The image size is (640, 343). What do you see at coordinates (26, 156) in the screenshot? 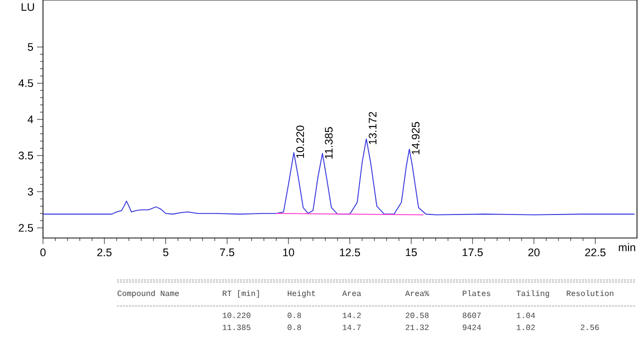
I see `y-tick-label: 3.5` at bounding box center [26, 156].